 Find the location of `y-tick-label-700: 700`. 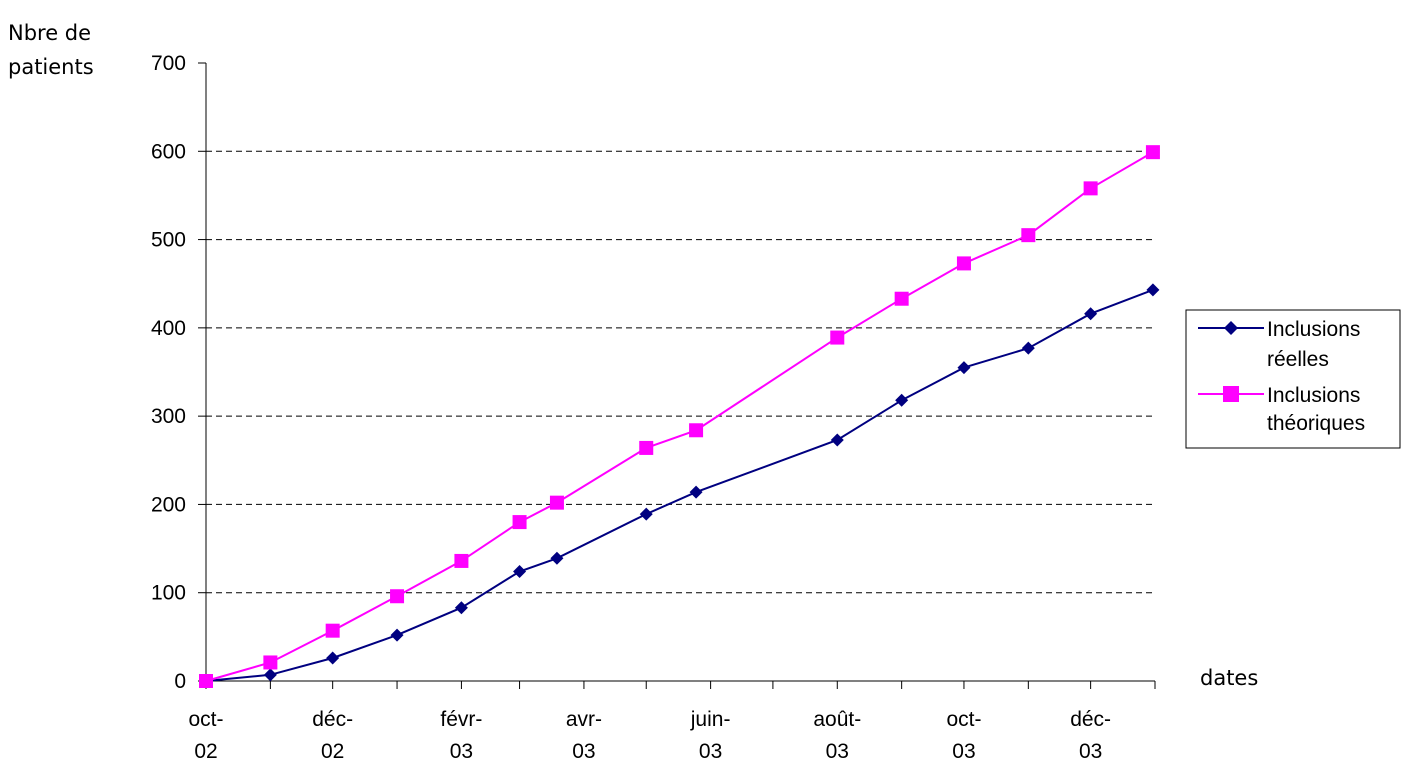

y-tick-label-700: 700 is located at coordinates (168, 63).